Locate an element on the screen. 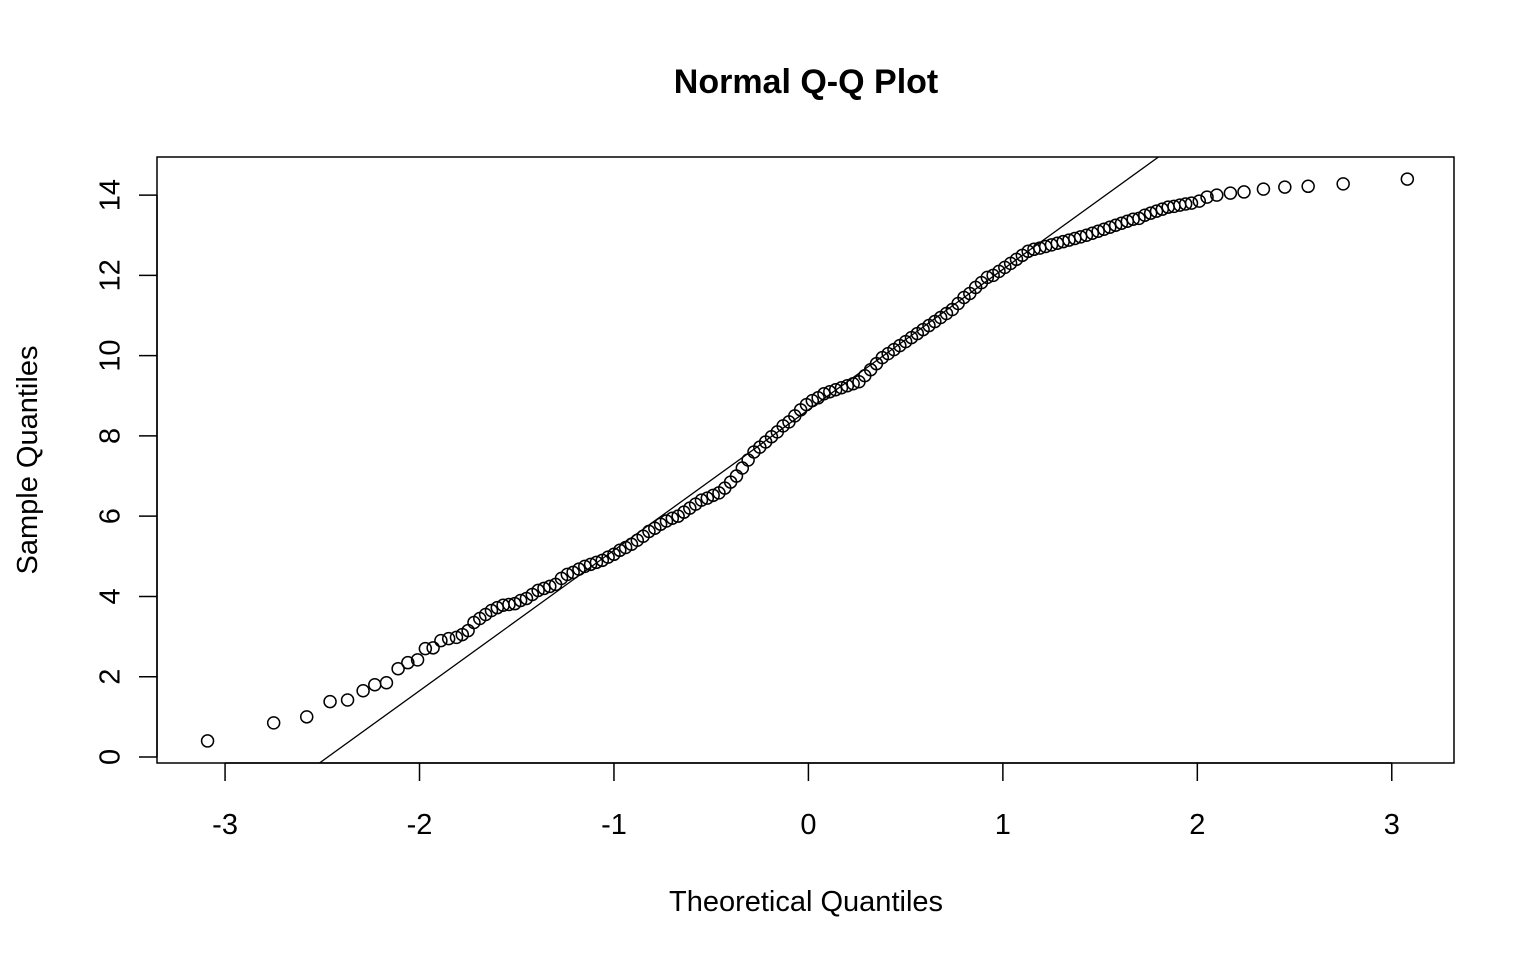  y-tick-label: 8 is located at coordinates (111, 436).